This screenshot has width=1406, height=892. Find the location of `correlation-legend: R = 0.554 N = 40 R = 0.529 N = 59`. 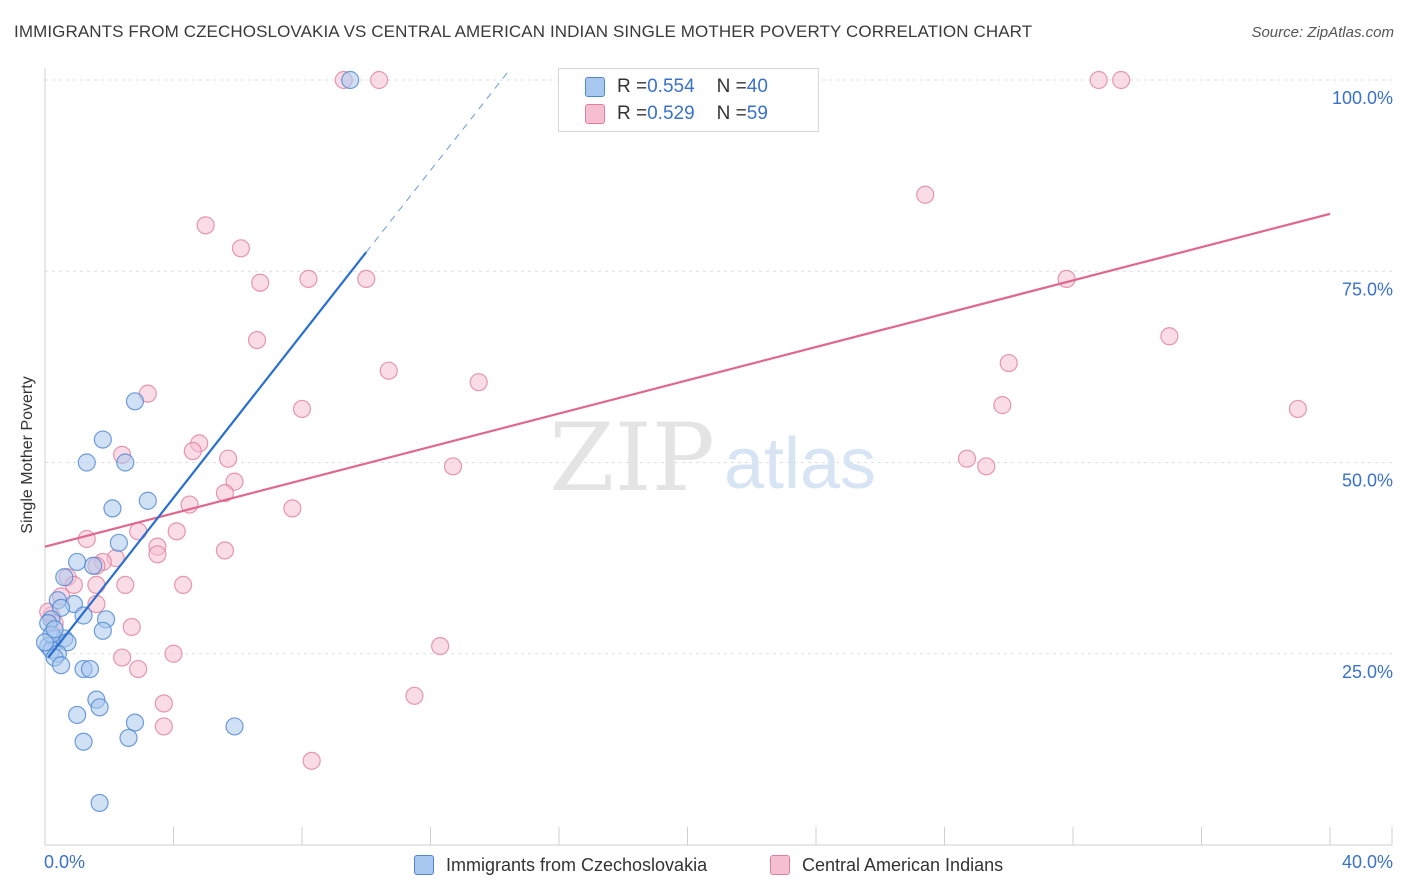

correlation-legend: R = 0.554 N = 40 R = 0.529 N = 59 is located at coordinates (688, 100).